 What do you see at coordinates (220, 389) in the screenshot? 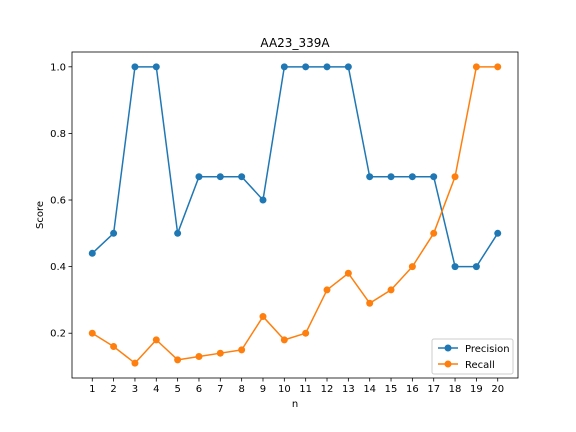
I see `x-tick-label: 7` at bounding box center [220, 389].